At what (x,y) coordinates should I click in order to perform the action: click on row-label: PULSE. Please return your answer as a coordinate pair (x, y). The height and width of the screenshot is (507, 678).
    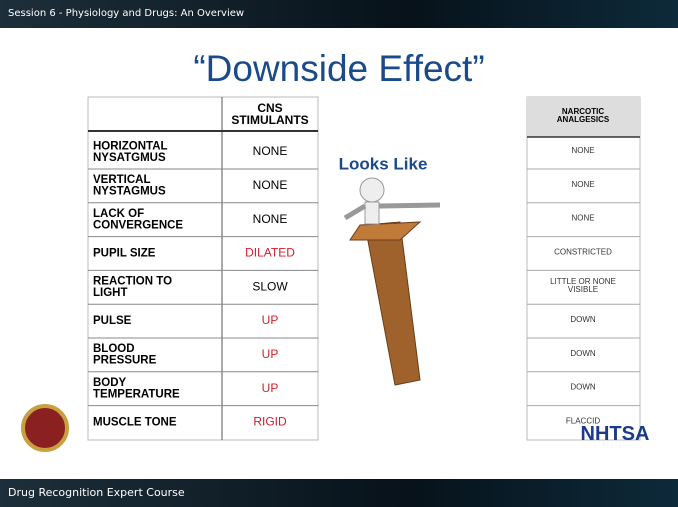
    Looking at the image, I should click on (112, 321).